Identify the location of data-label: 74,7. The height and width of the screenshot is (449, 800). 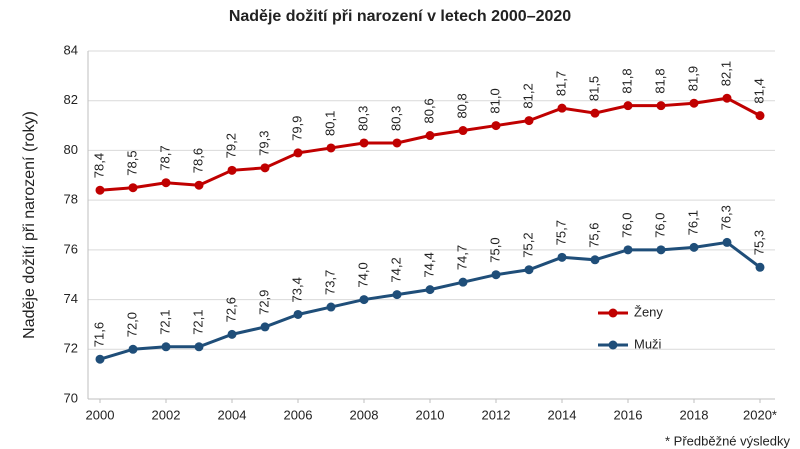
(461, 257).